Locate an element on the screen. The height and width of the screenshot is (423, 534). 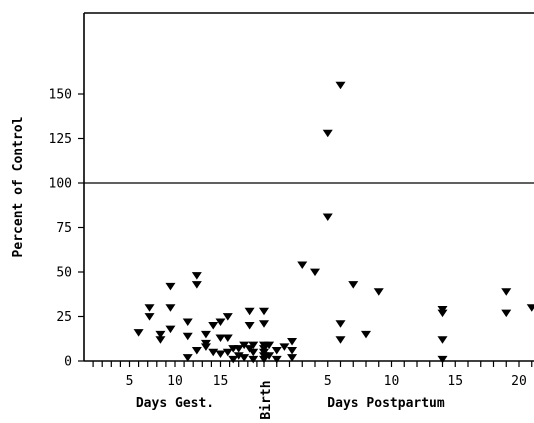
x-axis-title-birth: Birth is located at coordinates (266, 399).